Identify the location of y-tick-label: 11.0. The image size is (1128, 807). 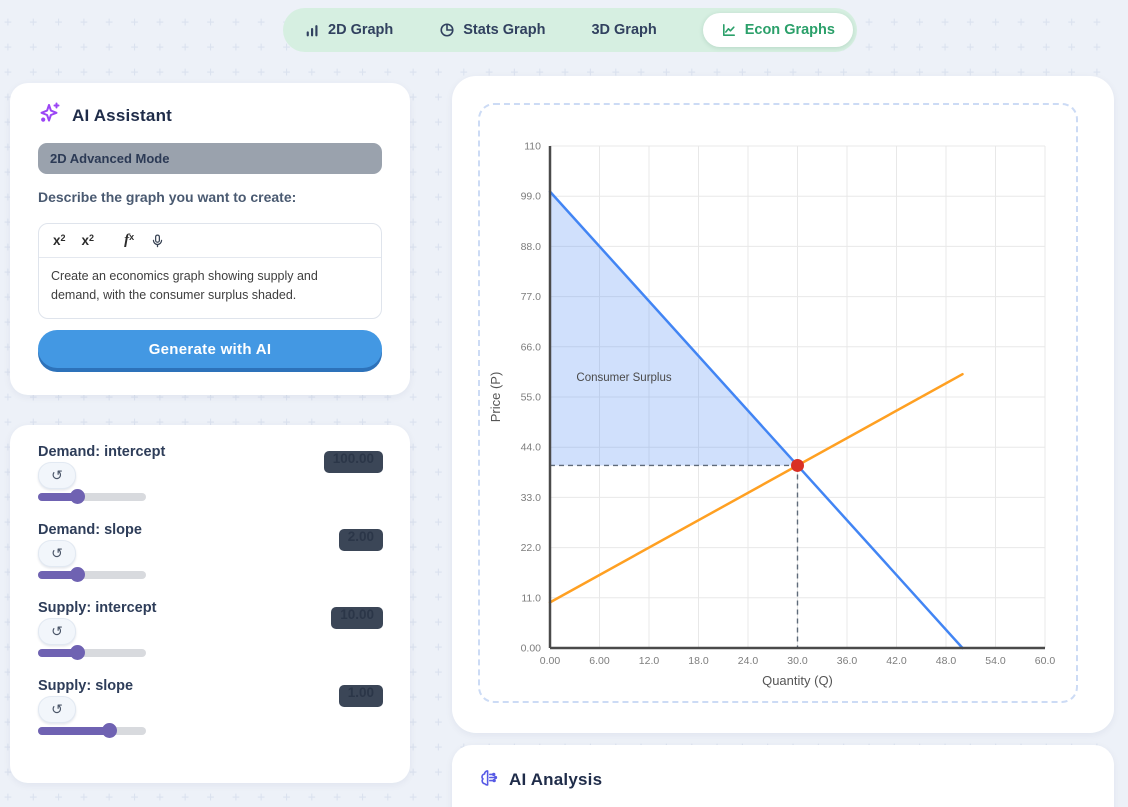
(531, 598).